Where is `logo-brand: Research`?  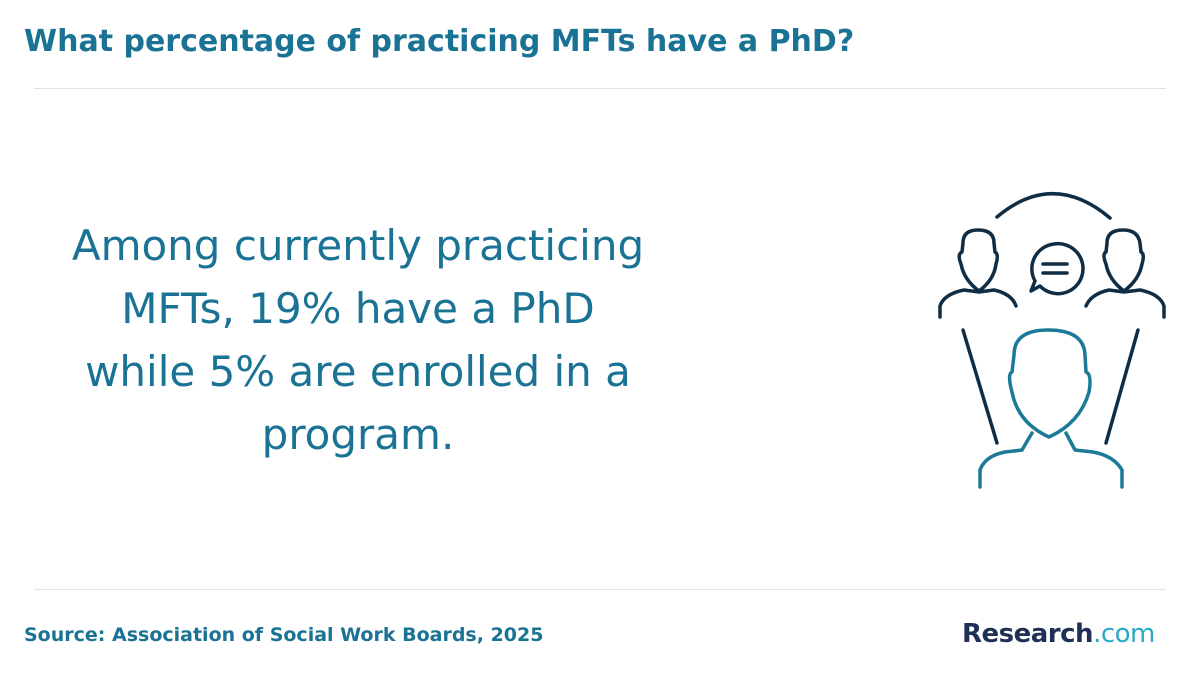
logo-brand: Research is located at coordinates (1028, 634).